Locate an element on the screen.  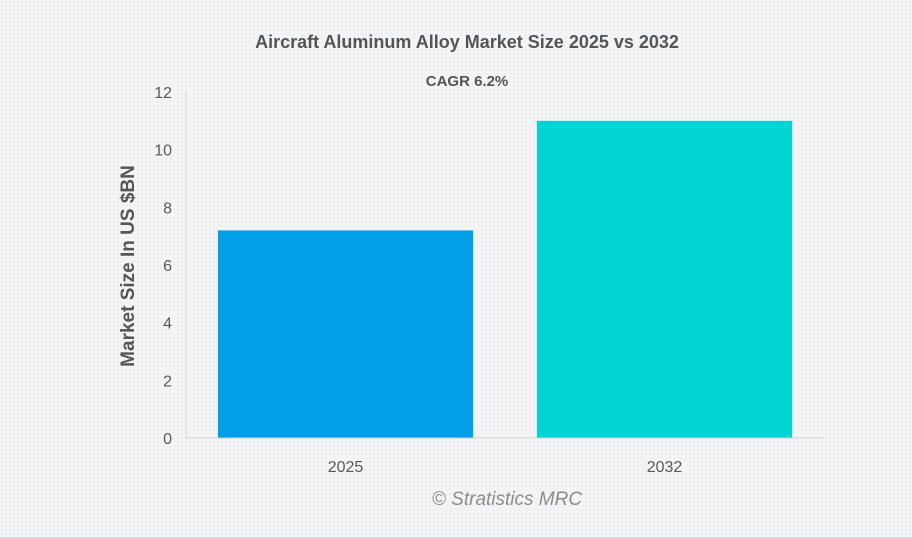
x-axis-ticks: 2025 2032 is located at coordinates (505, 467).